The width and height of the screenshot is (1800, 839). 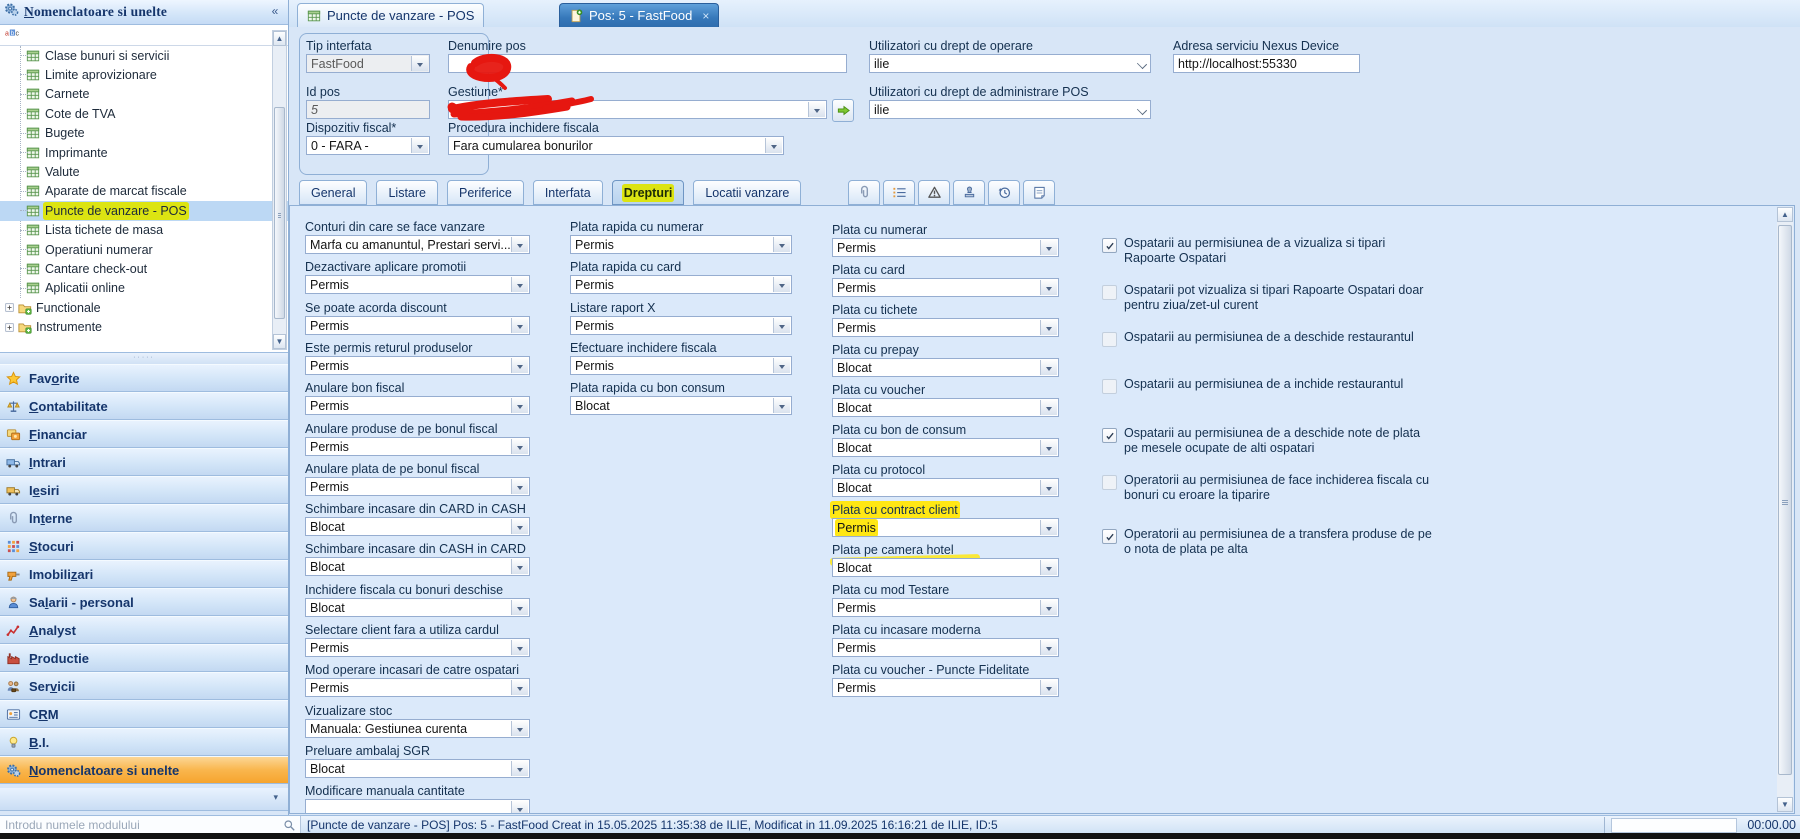 I want to click on nav-item-intrari: Intrari, so click(x=144, y=462).